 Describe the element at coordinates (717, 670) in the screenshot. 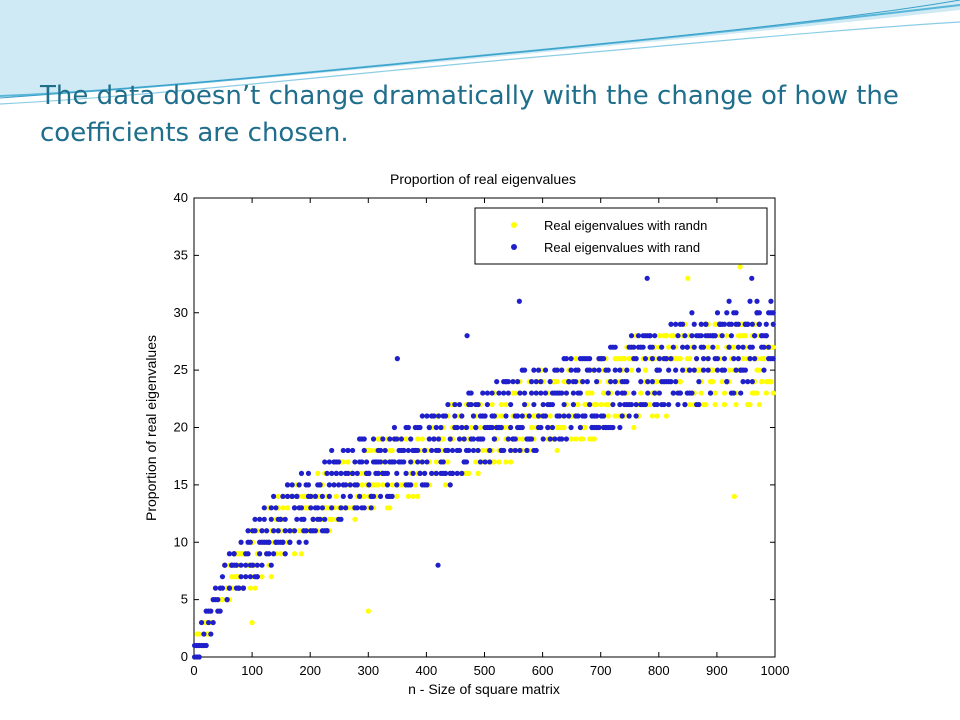

I see `x-tick-label: 900` at that location.